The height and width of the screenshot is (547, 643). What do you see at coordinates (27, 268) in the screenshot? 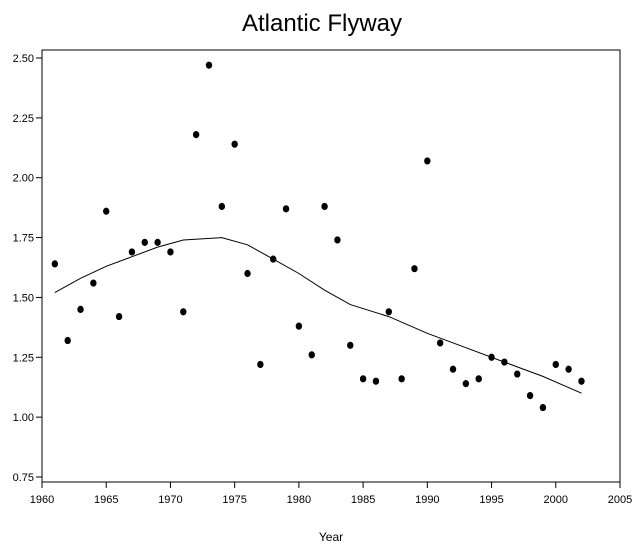
I see `y-axis: 0.75 1.00 1.25 1.50 1.75 2.00 2.25 2.50` at bounding box center [27, 268].